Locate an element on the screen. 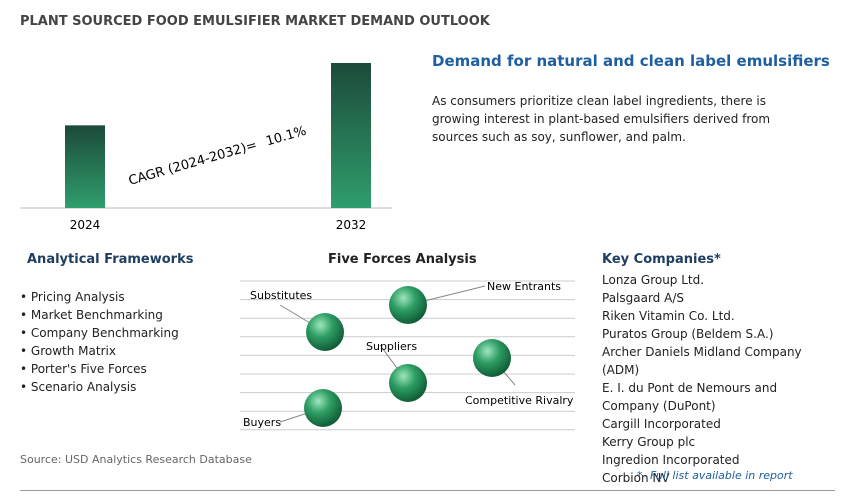 Image resolution: width=841 pixels, height=501 pixels. item-text: Pricing Analysis is located at coordinates (77, 297).